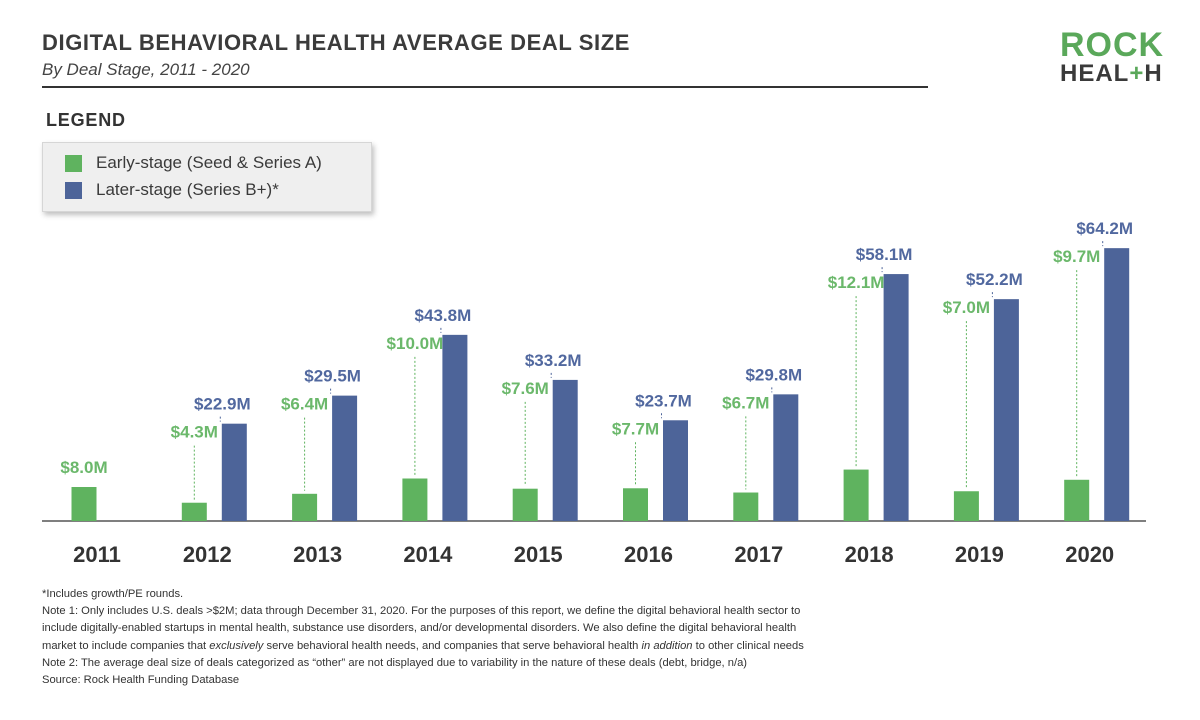  Describe the element at coordinates (86, 120) in the screenshot. I see `legend-title: LEGEND` at that location.